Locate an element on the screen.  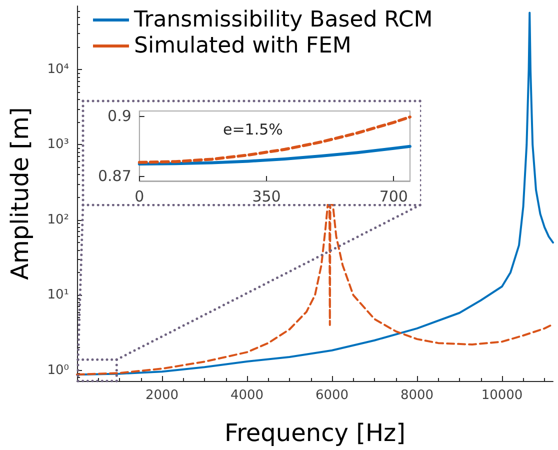
annotation: e=1.5% is located at coordinates (253, 129).